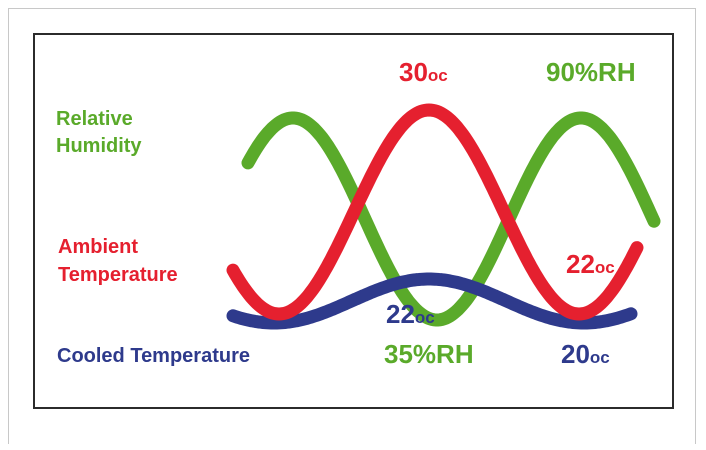  I want to click on cooled-temperature-label: Cooled Temperature, so click(153, 356).